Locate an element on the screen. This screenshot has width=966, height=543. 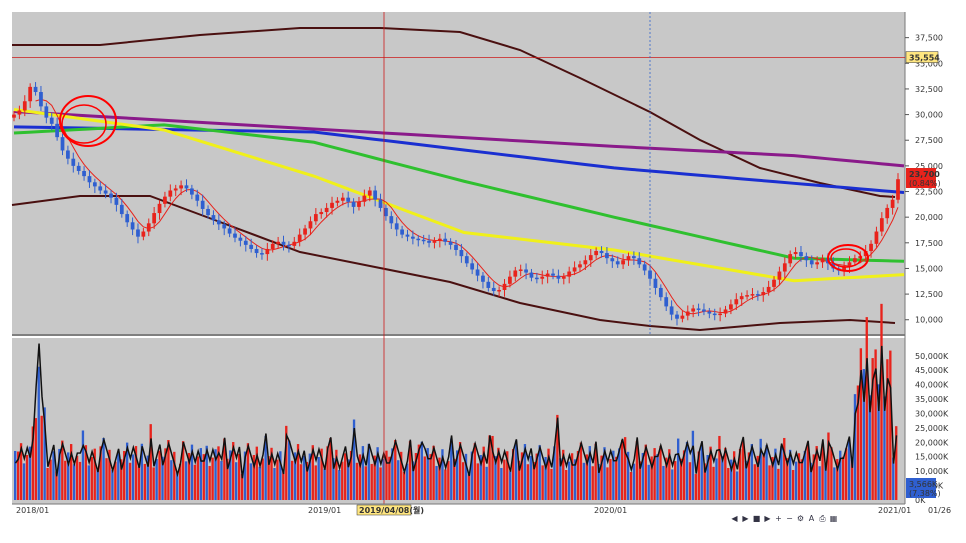
grid-icon: ▦ is located at coordinates (833, 518).